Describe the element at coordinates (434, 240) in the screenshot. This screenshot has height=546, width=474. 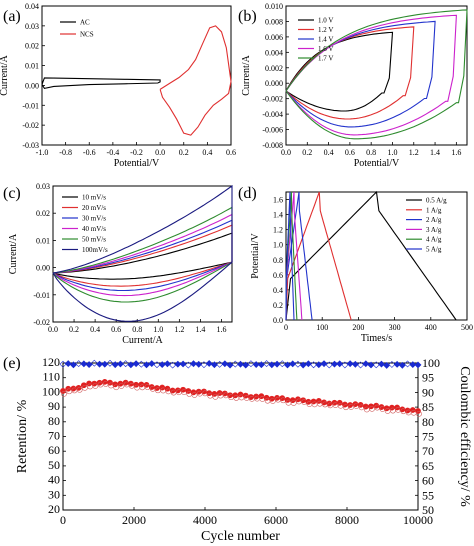
I see `d-legend-label: 4 A/g` at that location.